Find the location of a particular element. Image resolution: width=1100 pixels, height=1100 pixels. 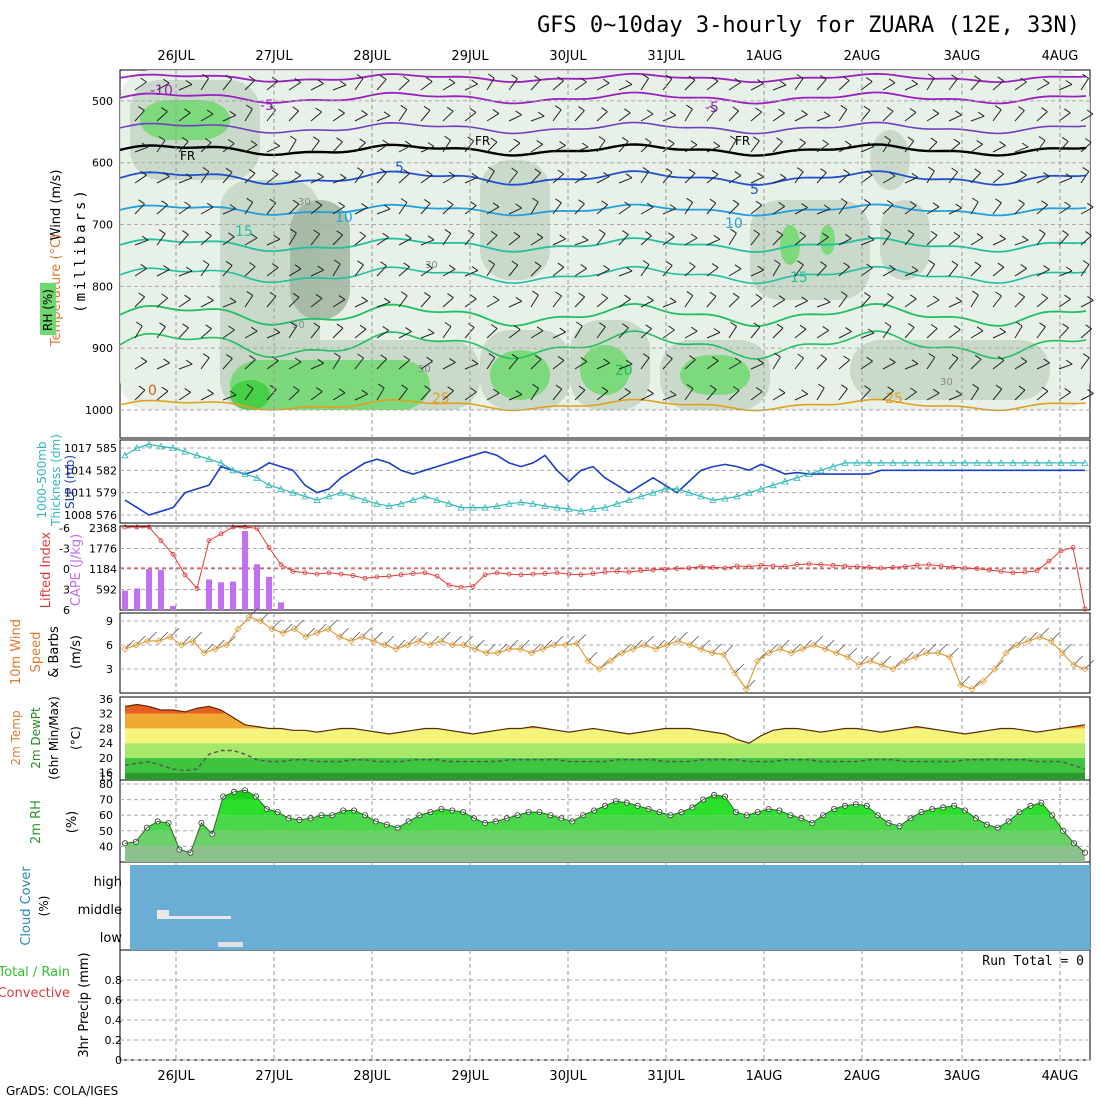

temp-tick-label: 16 is located at coordinates (106, 773).